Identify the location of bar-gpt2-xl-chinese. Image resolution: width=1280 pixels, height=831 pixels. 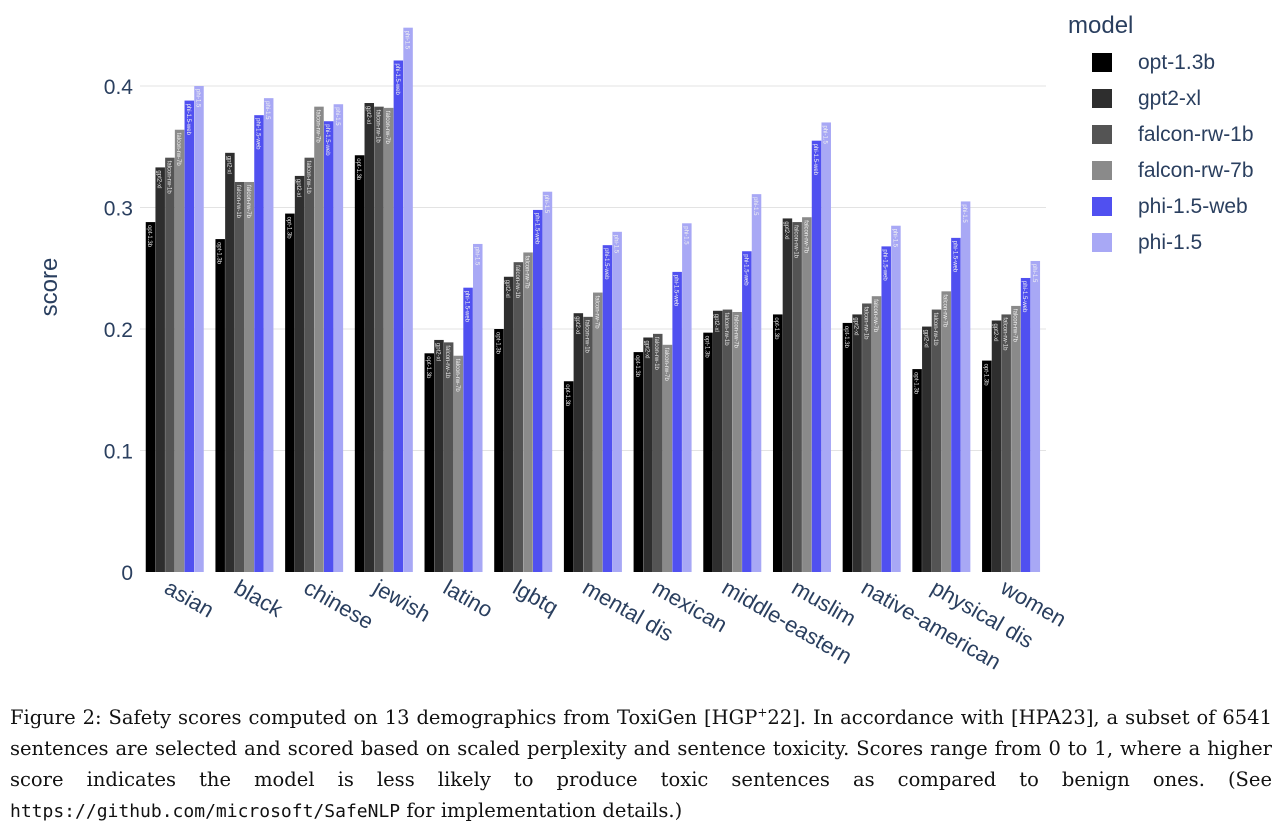
(299, 373).